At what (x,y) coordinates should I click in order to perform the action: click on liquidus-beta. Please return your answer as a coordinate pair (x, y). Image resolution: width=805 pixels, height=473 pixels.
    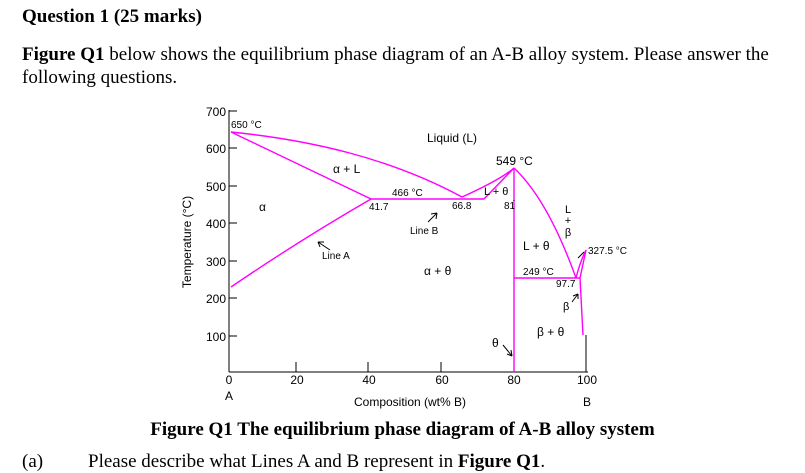
    Looking at the image, I should click on (581, 264).